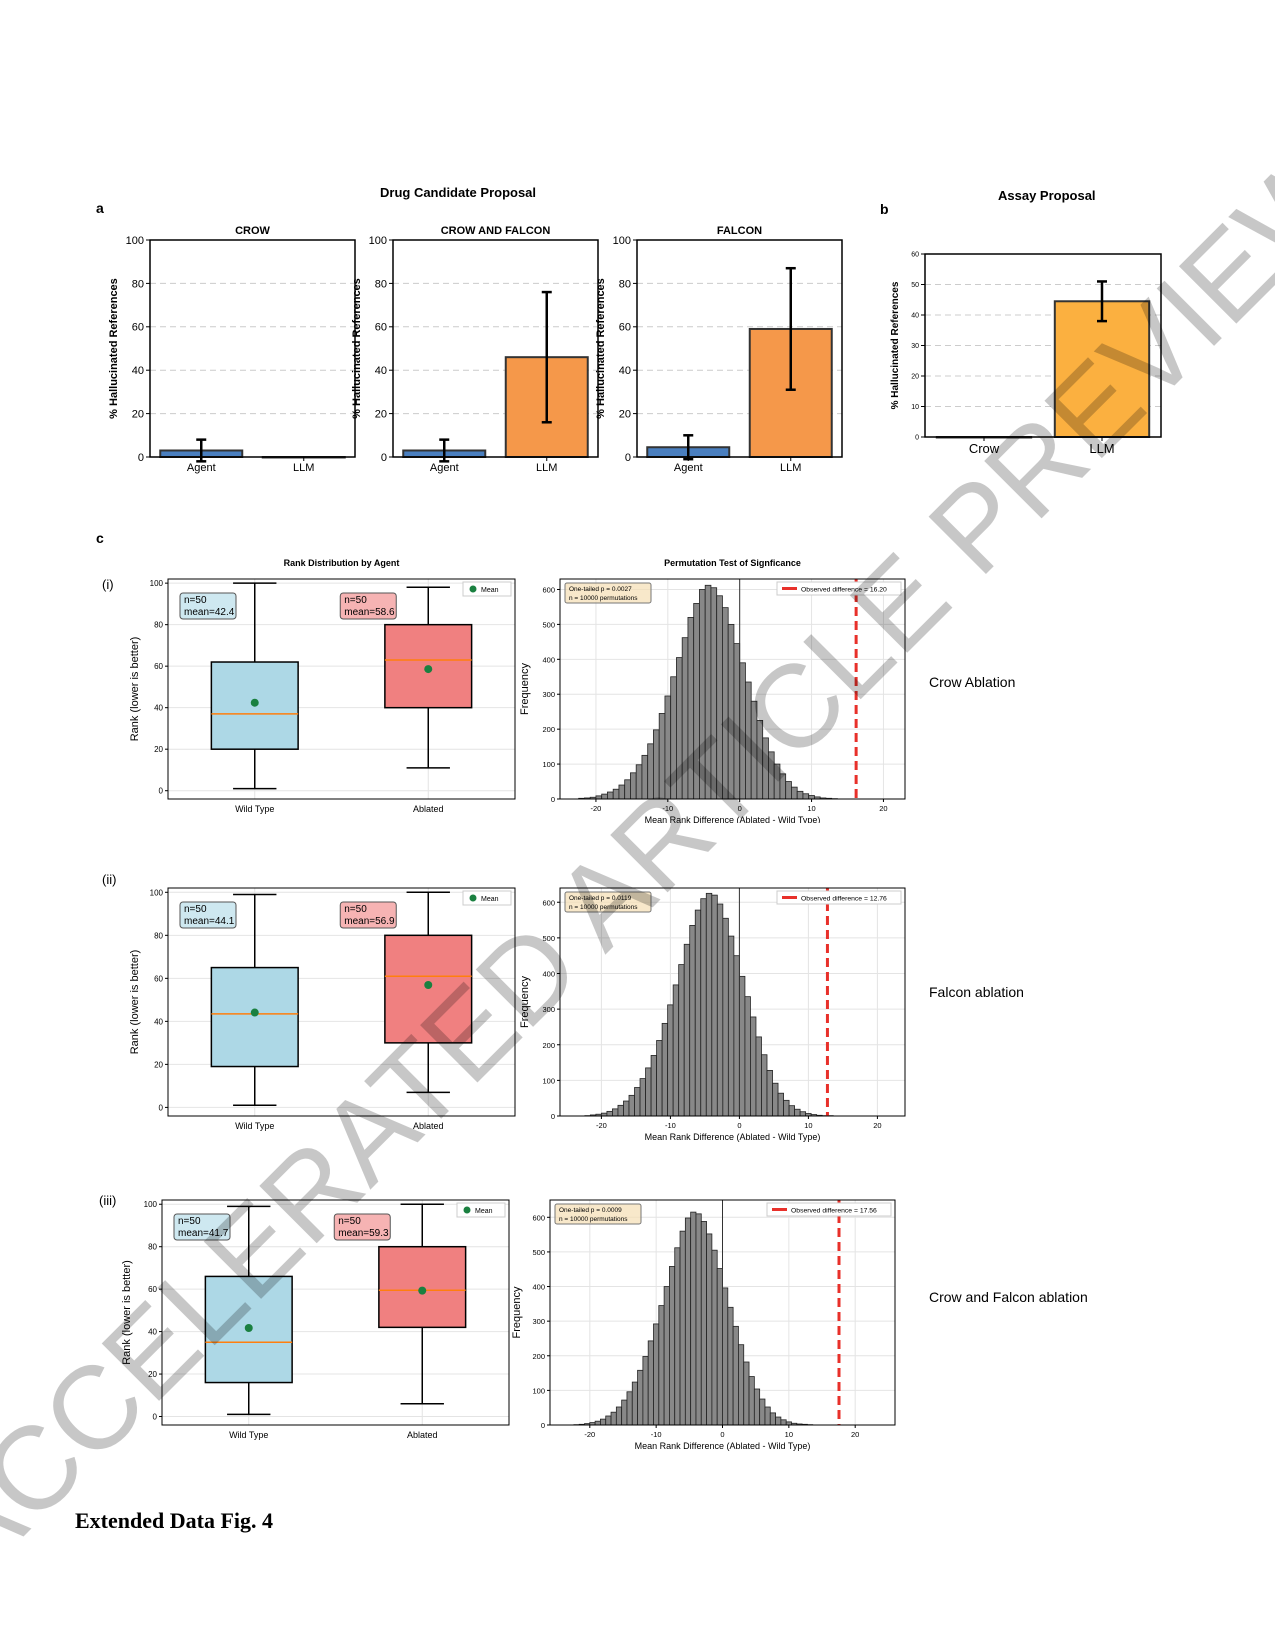 This screenshot has height=1650, width=1275. What do you see at coordinates (174, 1520) in the screenshot?
I see `figure-caption: Extended Data Fig. 4` at bounding box center [174, 1520].